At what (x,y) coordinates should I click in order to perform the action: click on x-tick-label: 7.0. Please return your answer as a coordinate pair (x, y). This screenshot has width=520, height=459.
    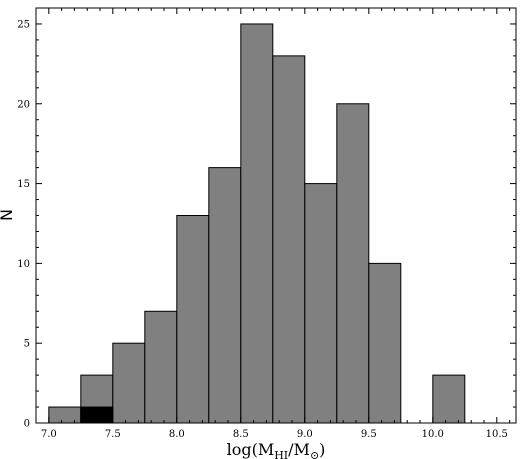
    Looking at the image, I should click on (49, 434).